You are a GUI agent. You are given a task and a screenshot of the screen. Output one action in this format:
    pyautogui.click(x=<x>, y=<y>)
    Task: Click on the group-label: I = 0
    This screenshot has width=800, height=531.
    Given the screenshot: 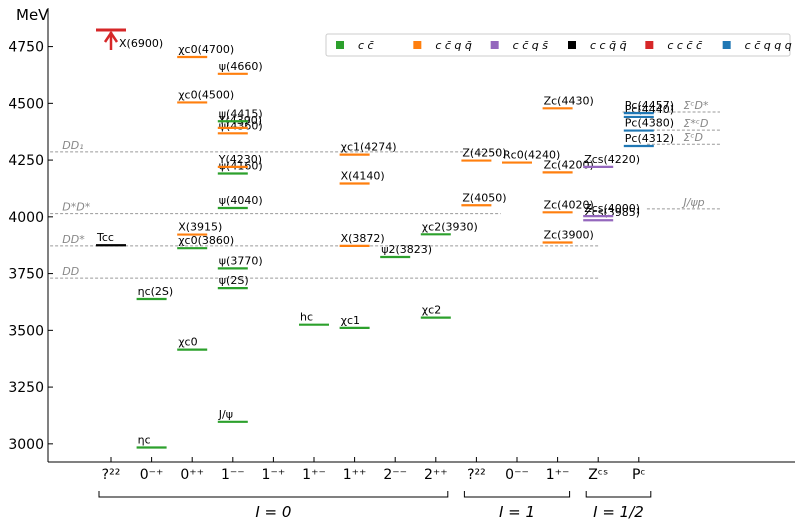 What is the action you would take?
    pyautogui.click(x=273, y=512)
    